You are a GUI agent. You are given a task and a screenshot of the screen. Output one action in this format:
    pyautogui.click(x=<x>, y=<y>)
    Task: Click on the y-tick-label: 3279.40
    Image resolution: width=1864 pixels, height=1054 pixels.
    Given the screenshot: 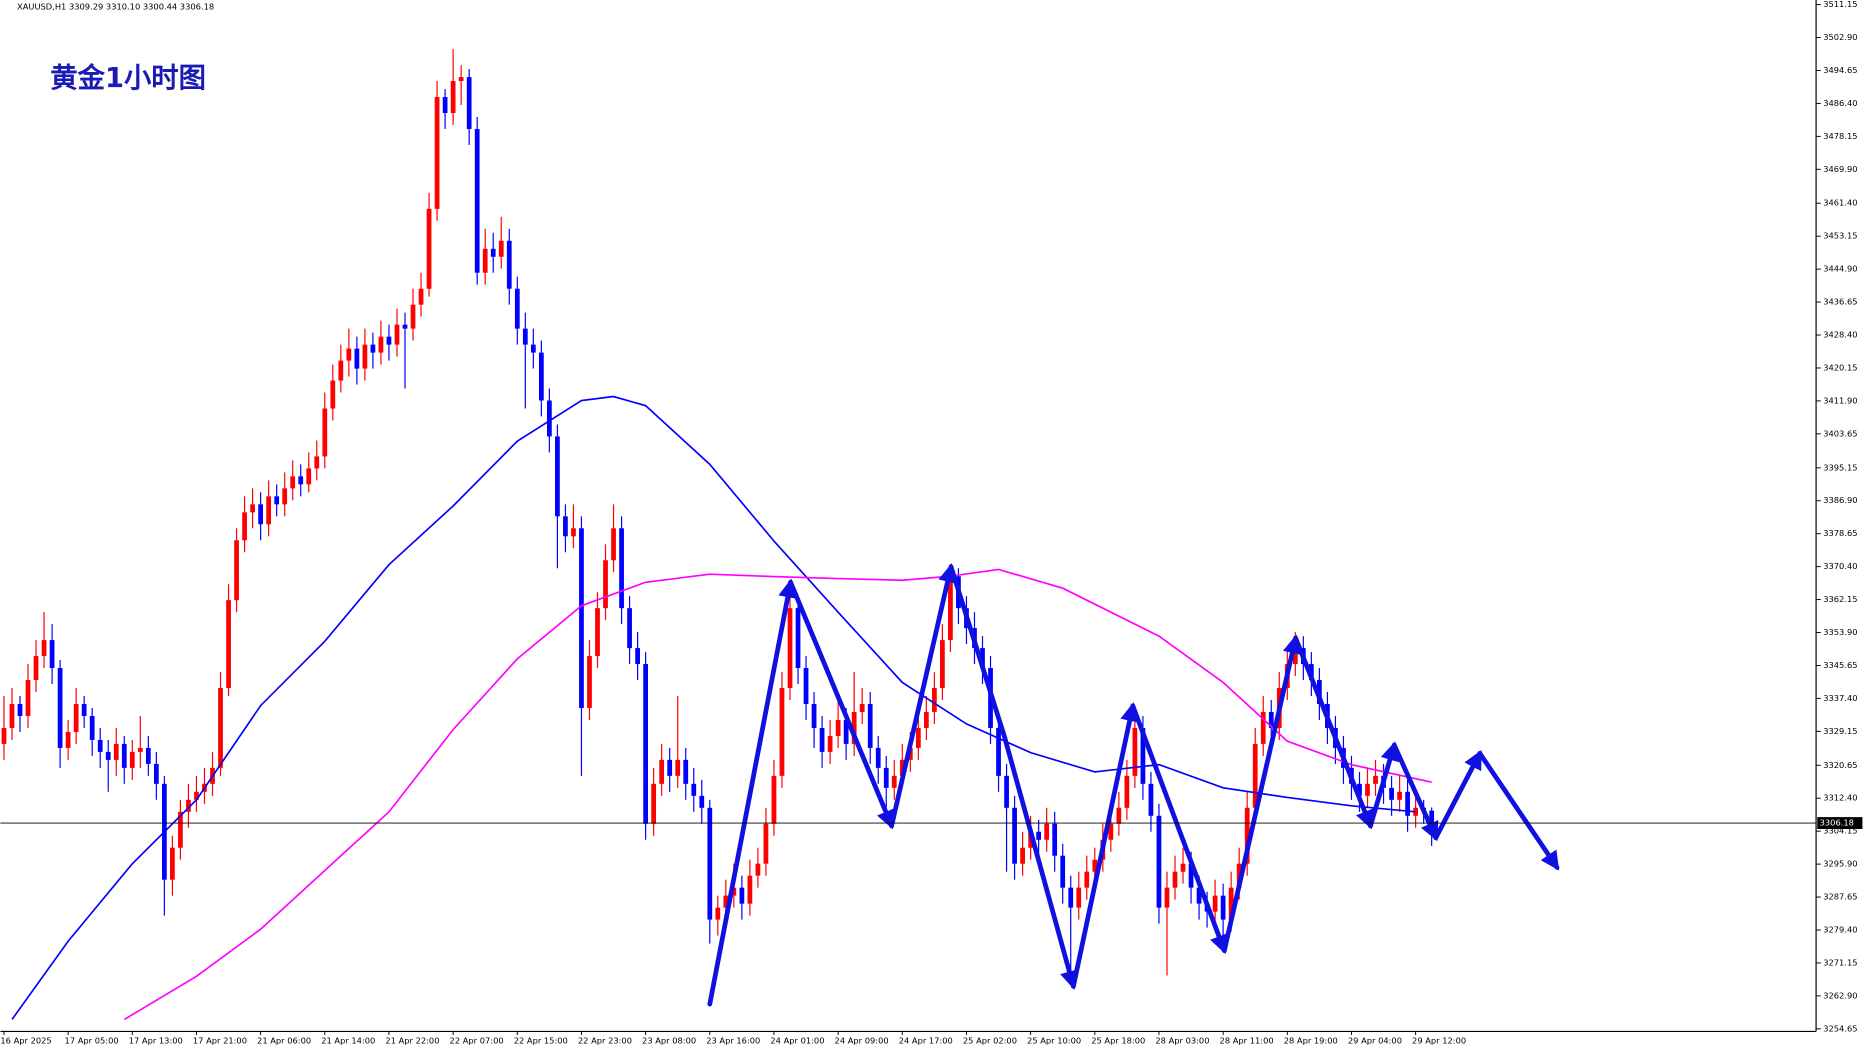 What is the action you would take?
    pyautogui.click(x=1840, y=929)
    